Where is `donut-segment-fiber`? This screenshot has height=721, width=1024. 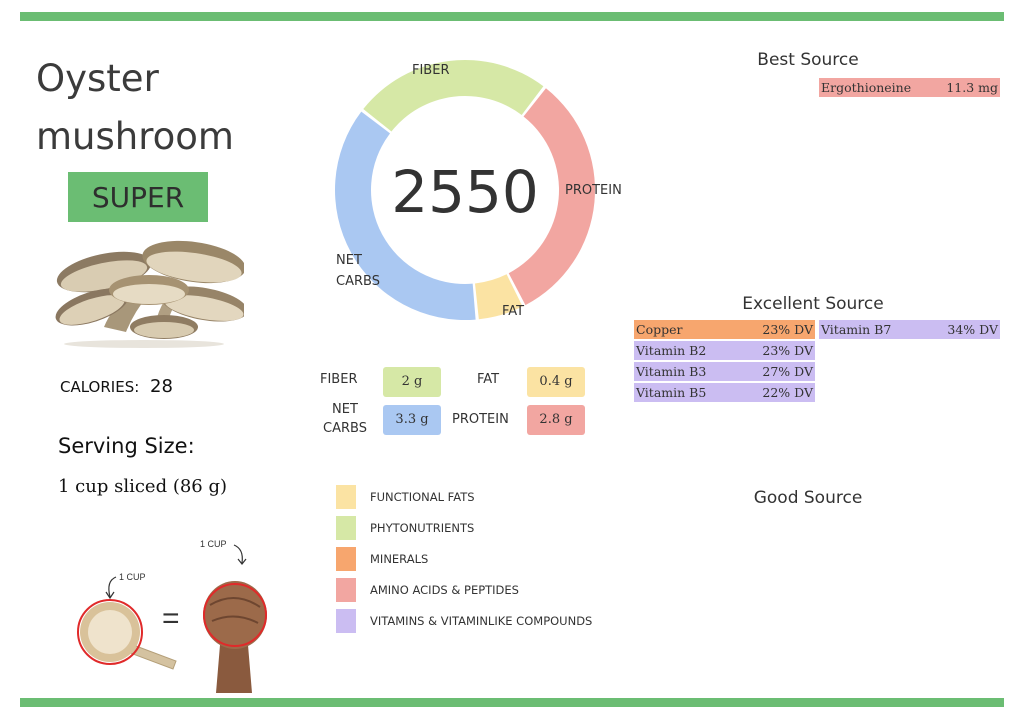
donut-segment-fiber is located at coordinates (453, 95).